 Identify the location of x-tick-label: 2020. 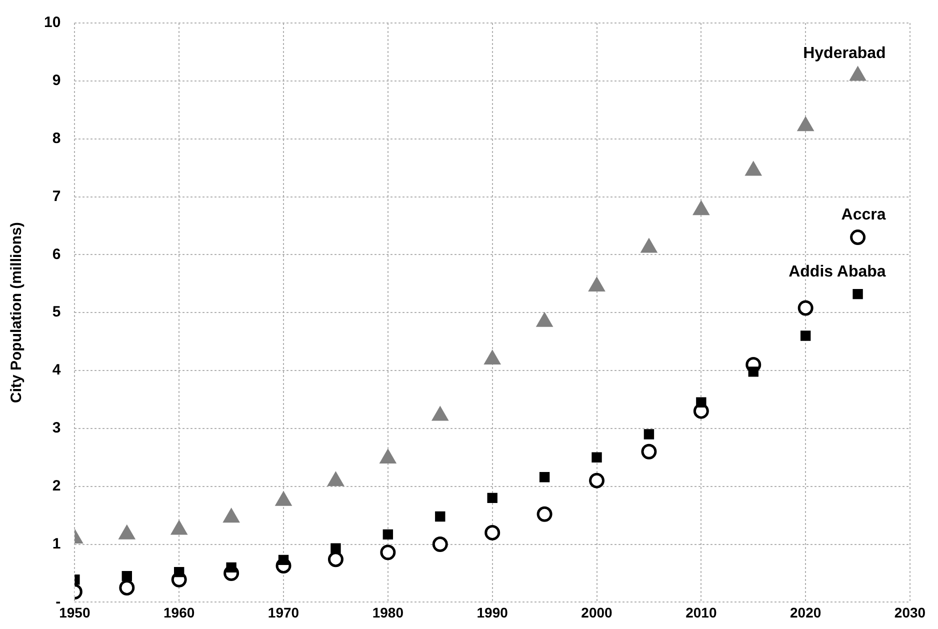
(806, 612).